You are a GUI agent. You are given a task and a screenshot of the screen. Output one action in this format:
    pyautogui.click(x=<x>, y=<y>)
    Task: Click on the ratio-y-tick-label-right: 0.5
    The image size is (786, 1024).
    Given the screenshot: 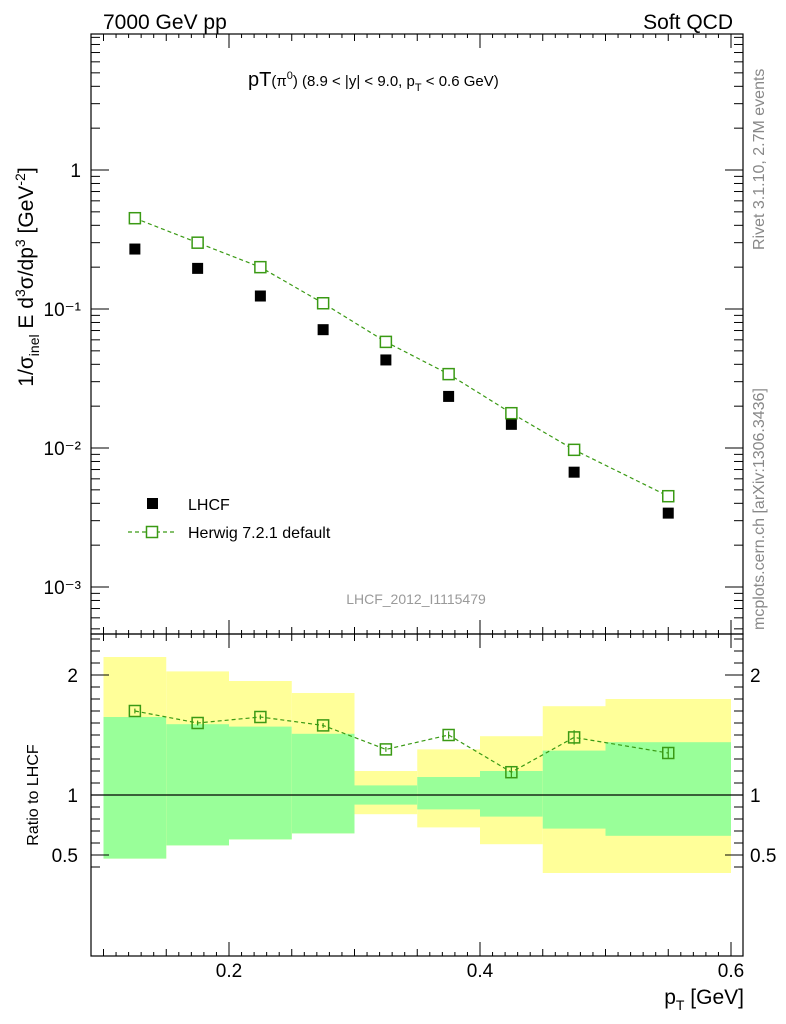 What is the action you would take?
    pyautogui.click(x=763, y=856)
    